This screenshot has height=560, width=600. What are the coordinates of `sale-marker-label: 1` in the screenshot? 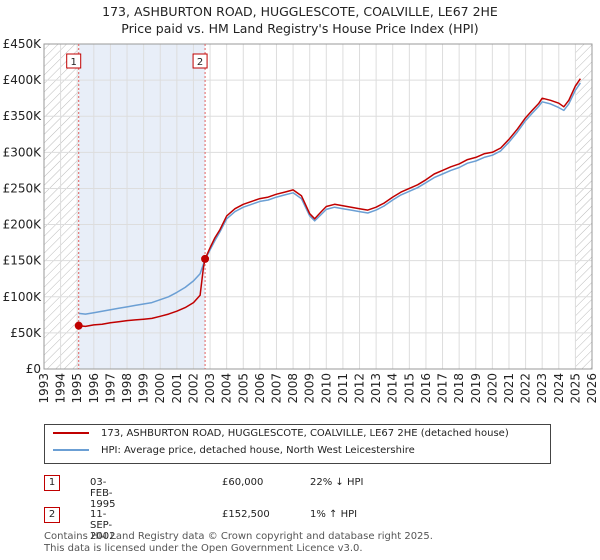 It's located at (74, 62).